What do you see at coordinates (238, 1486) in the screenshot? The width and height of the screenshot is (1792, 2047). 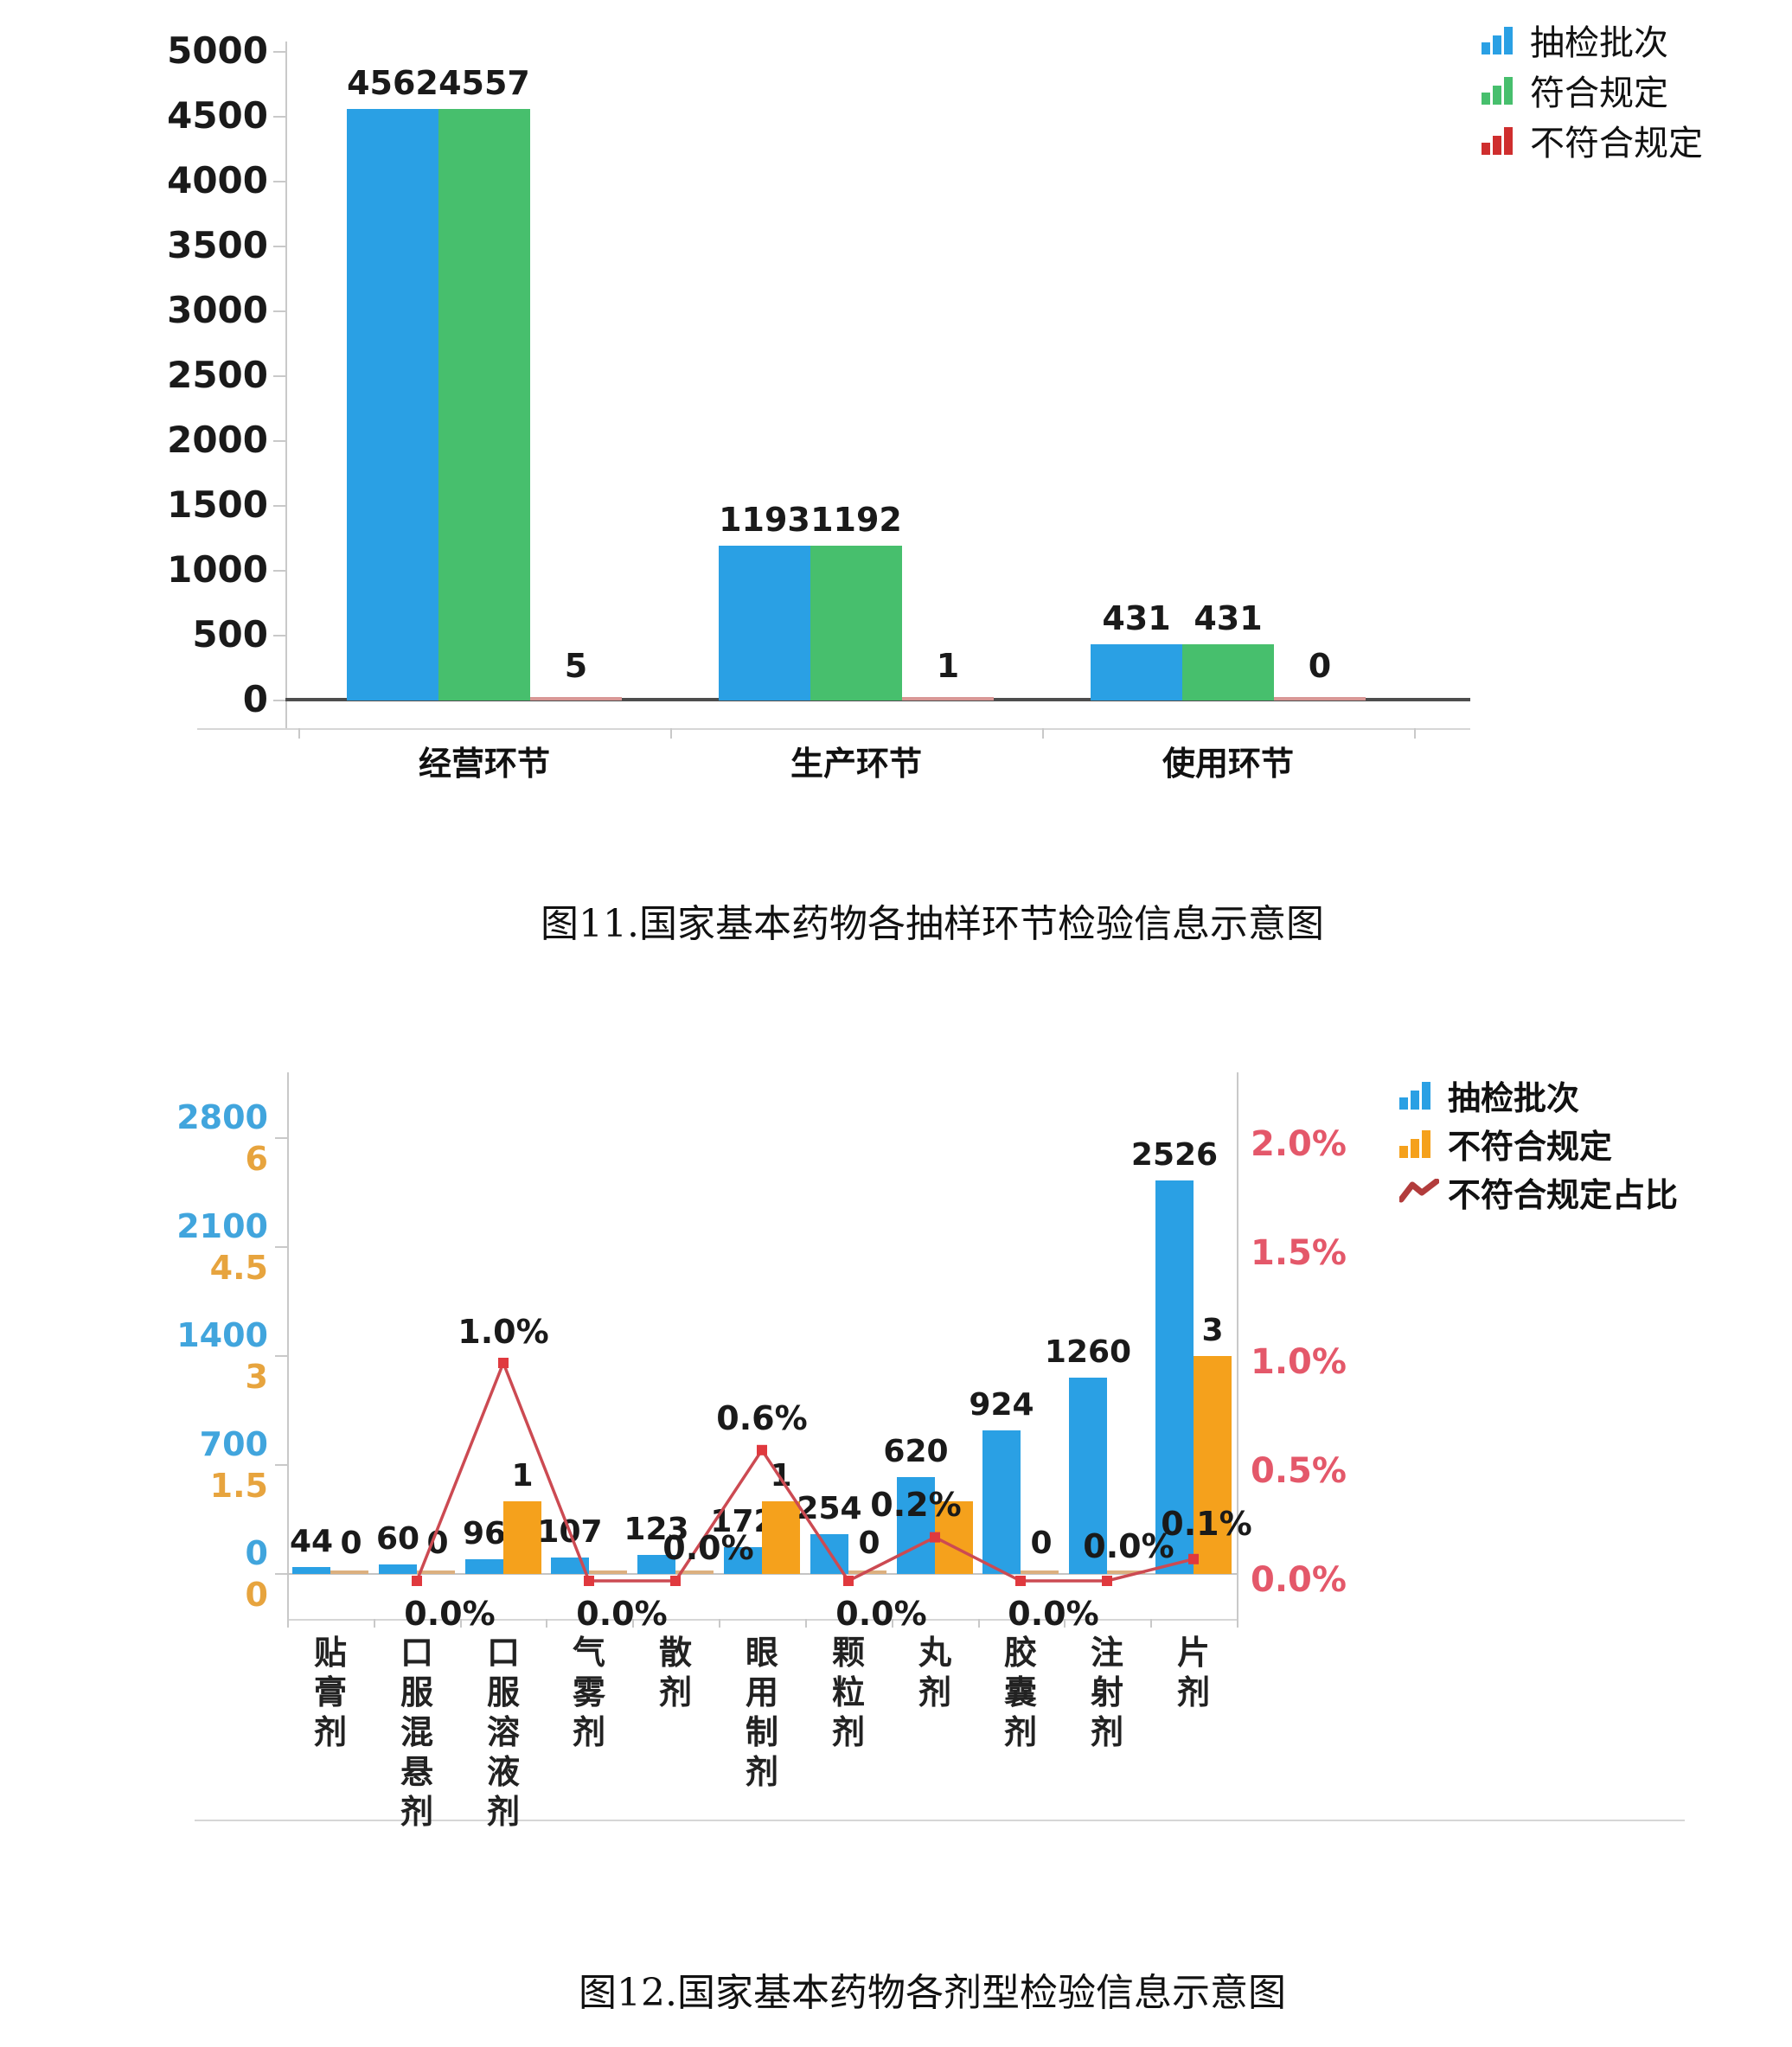 I see `left-axis-orange-tick-label: 1.5` at bounding box center [238, 1486].